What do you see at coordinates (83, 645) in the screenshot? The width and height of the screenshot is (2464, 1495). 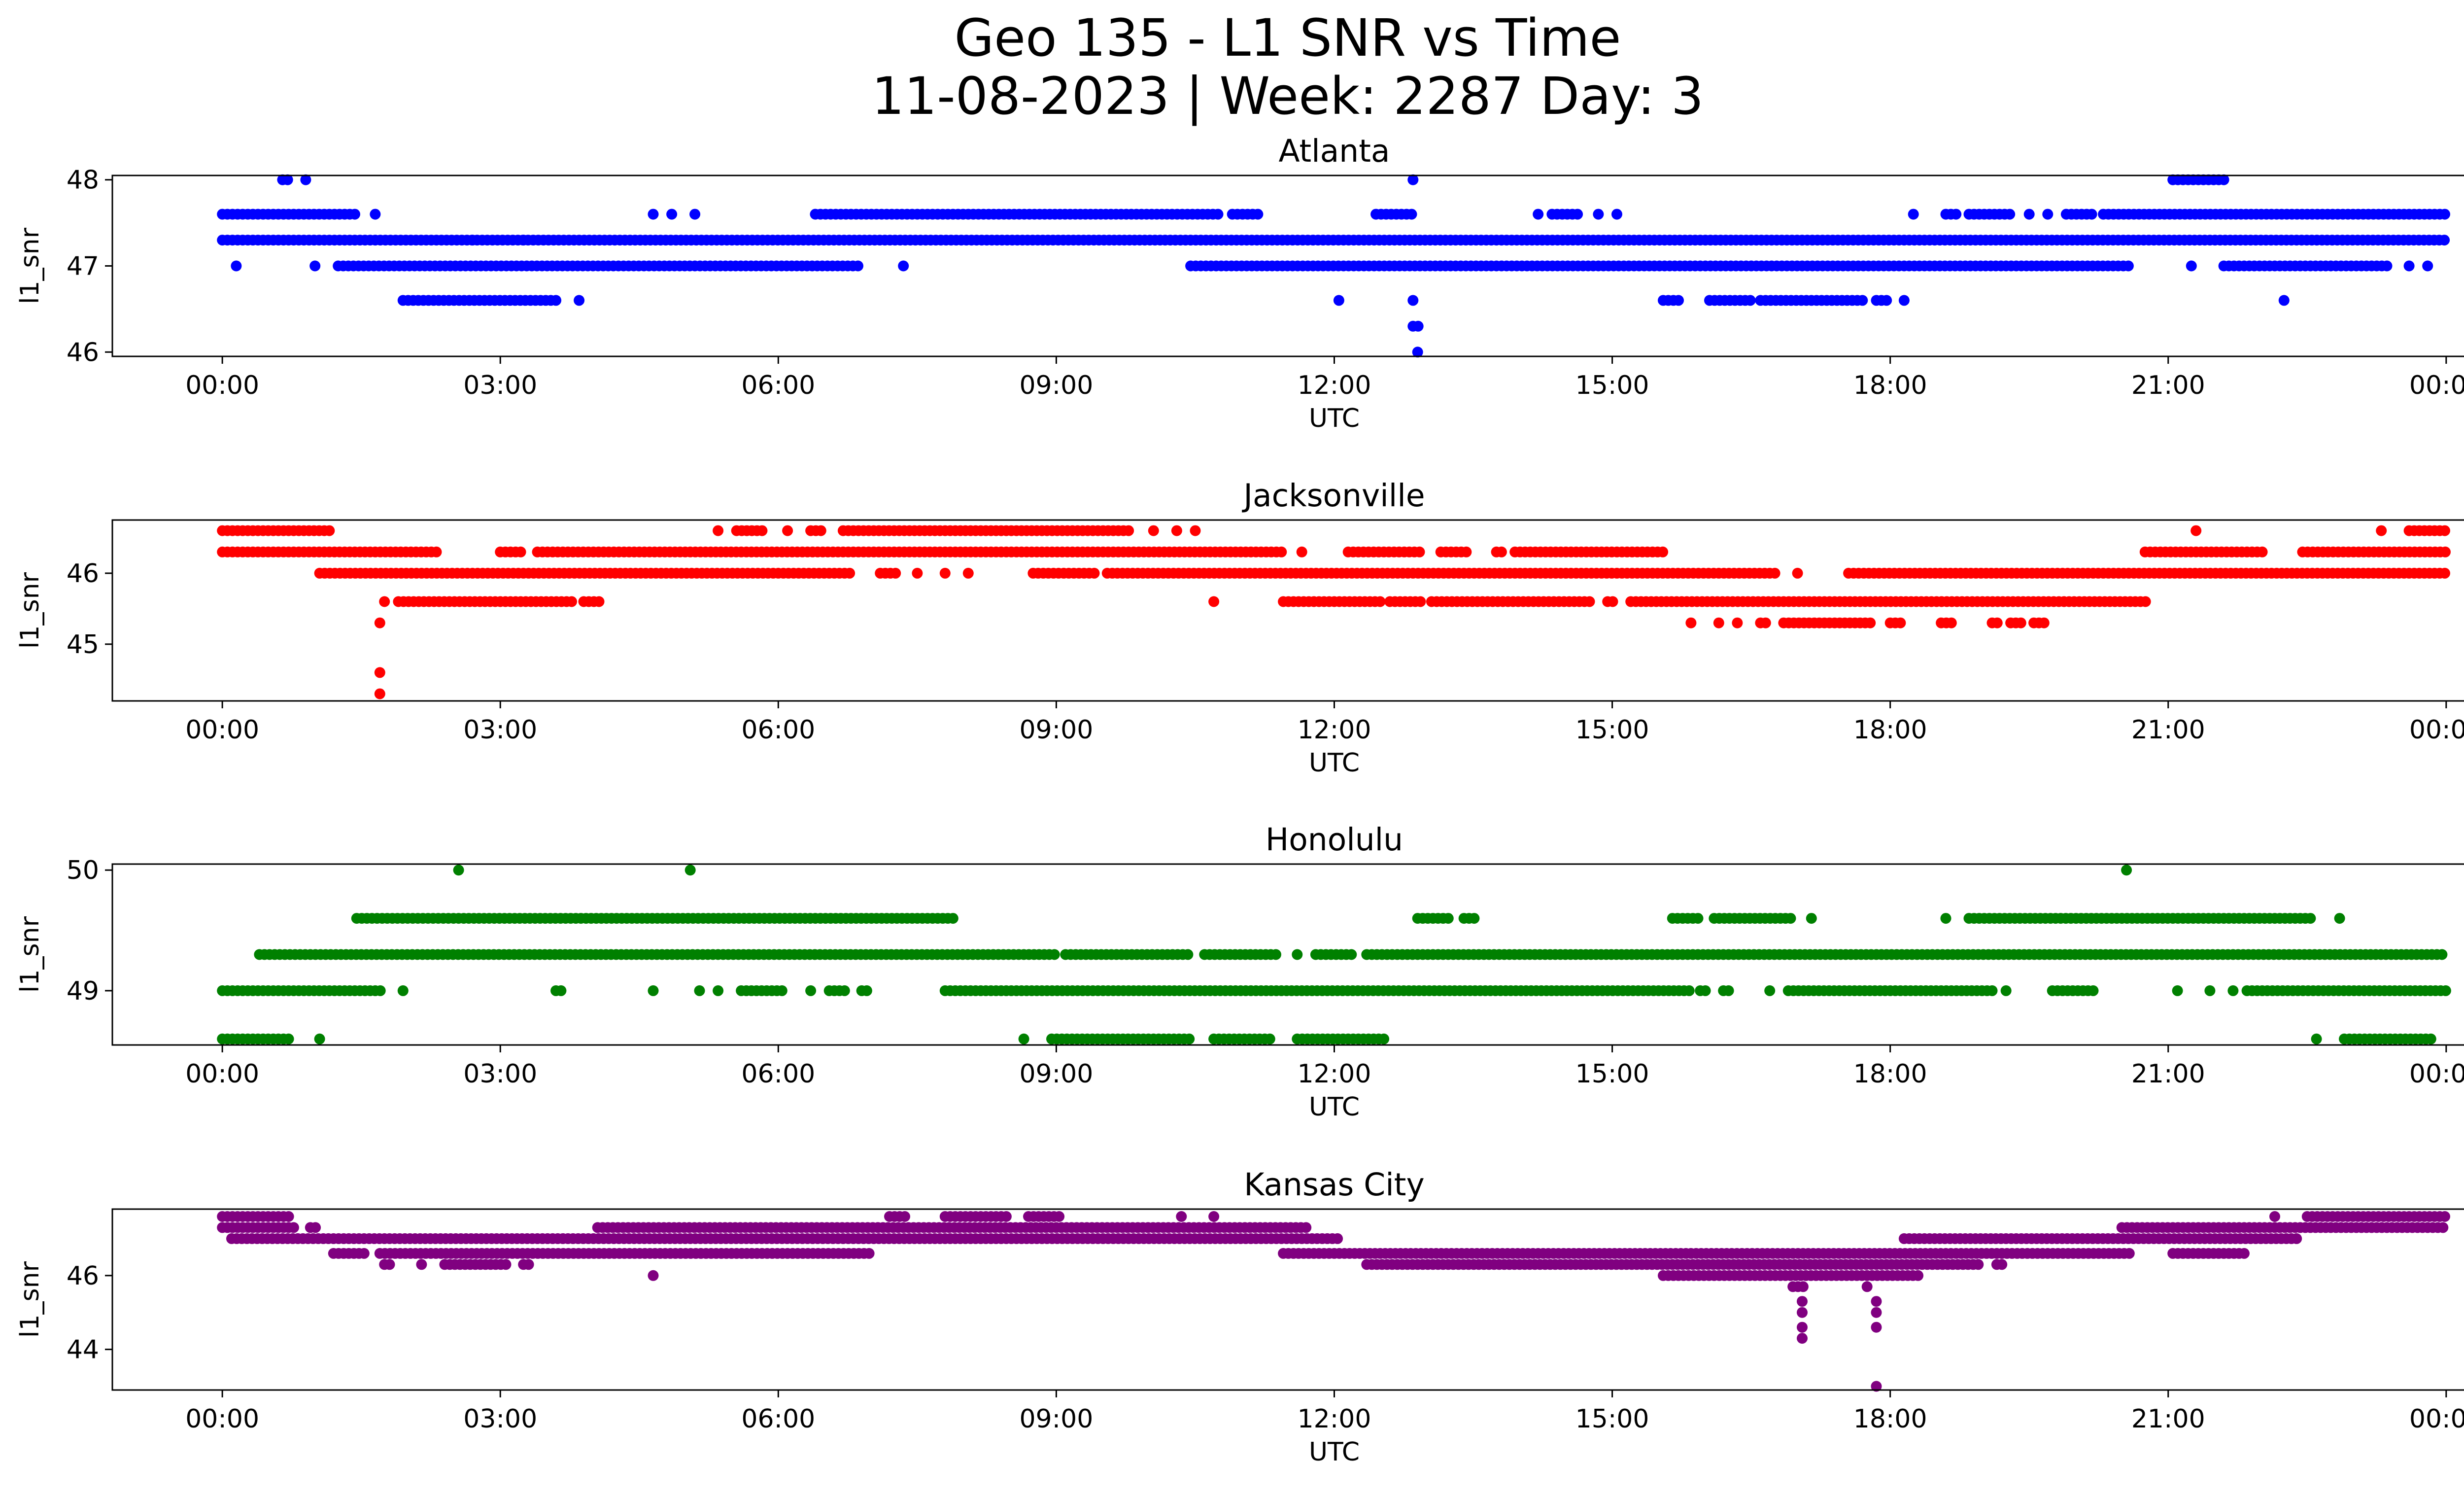 I see `y-tick-label: 45` at bounding box center [83, 645].